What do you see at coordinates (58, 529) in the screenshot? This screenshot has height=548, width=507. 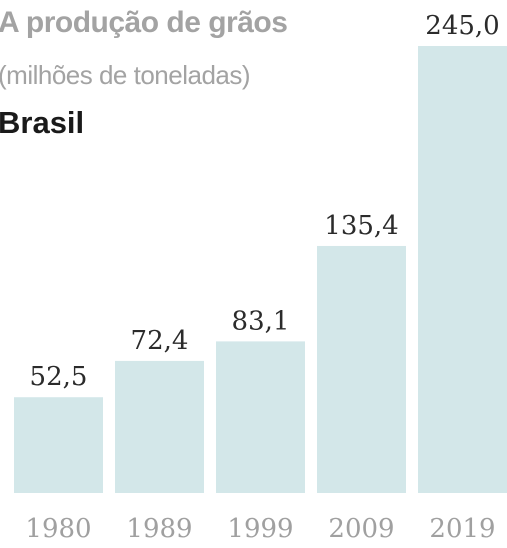 I see `category-label-1980: 1980` at bounding box center [58, 529].